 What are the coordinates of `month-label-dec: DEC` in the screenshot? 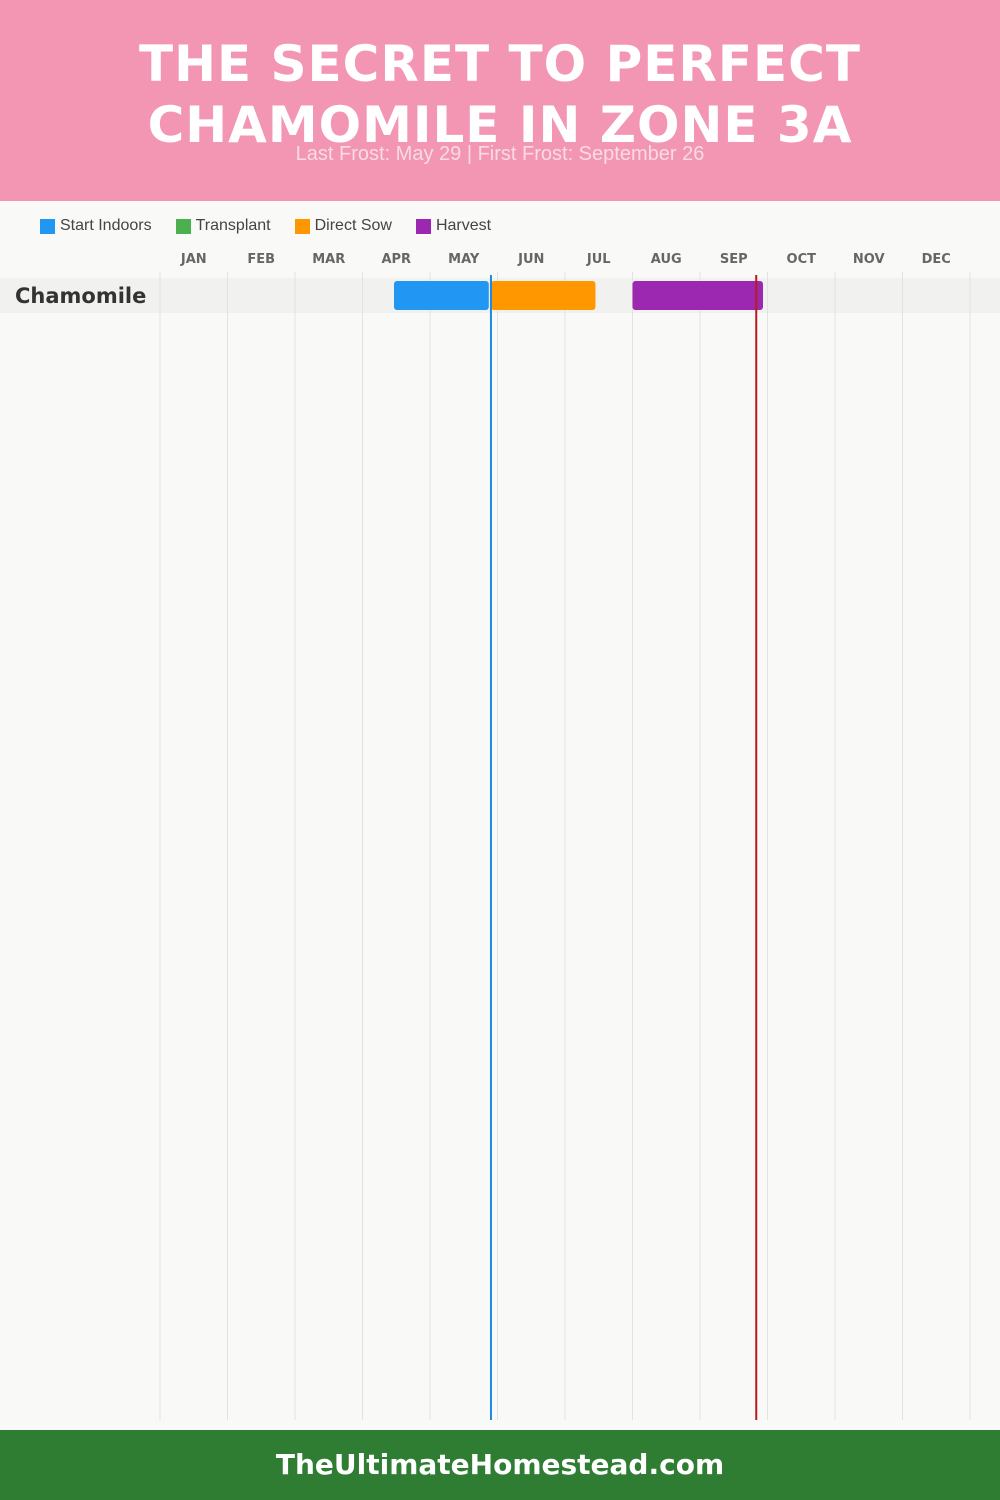 It's located at (936, 259).